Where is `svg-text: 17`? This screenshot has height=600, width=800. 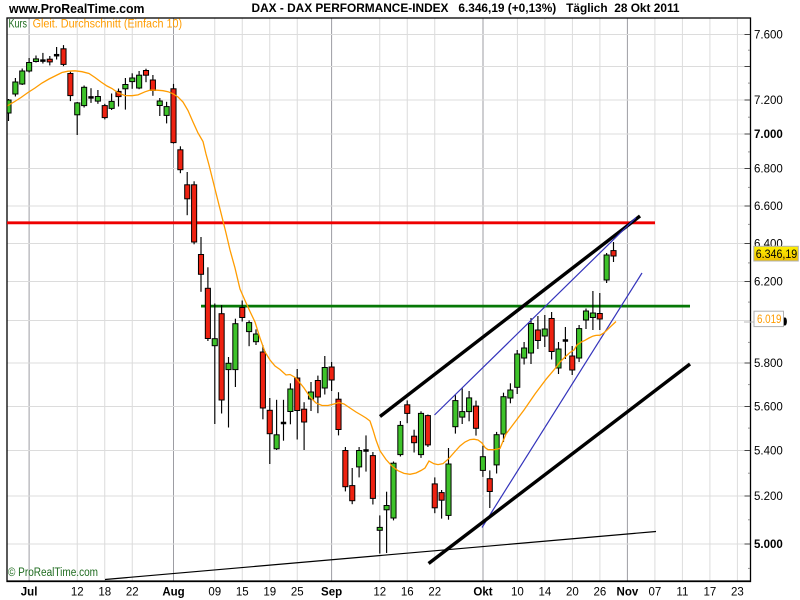
svg-text: 17 is located at coordinates (710, 593).